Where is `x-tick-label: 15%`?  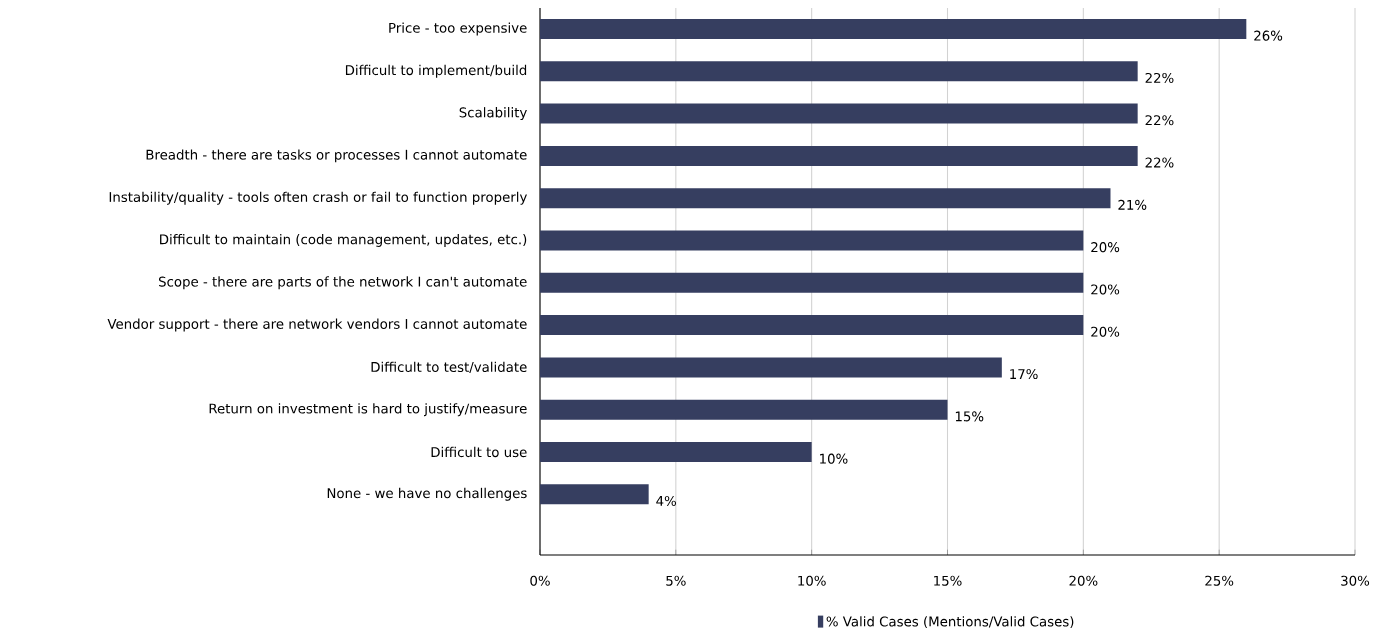 x-tick-label: 15% is located at coordinates (948, 580).